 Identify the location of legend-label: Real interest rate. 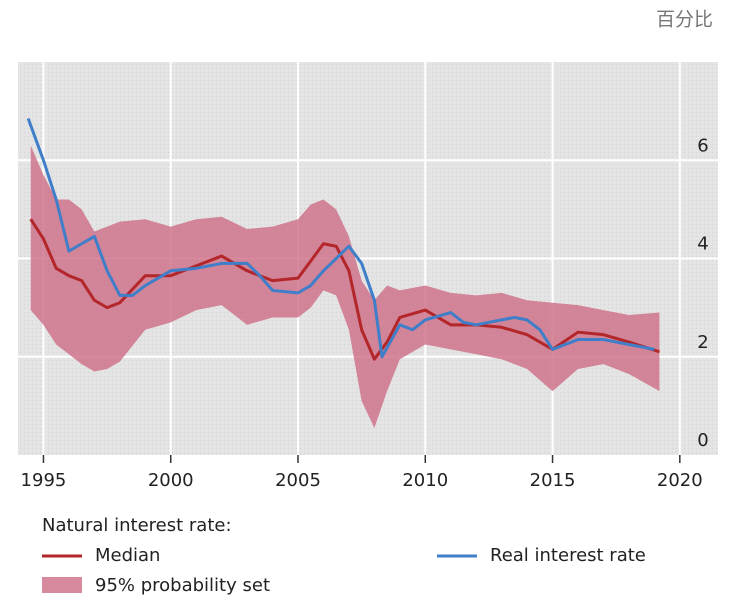
(568, 555).